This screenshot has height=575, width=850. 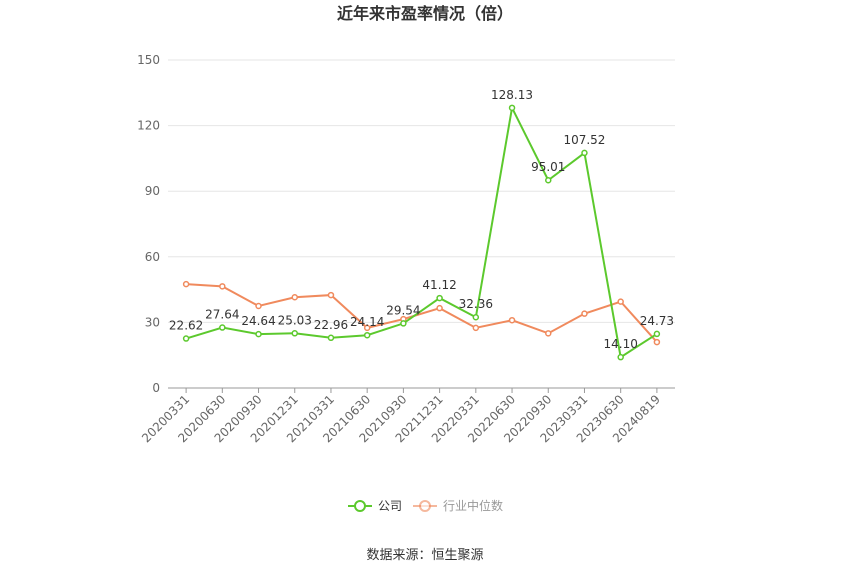 I want to click on company-data-label: 24.14, so click(x=367, y=322).